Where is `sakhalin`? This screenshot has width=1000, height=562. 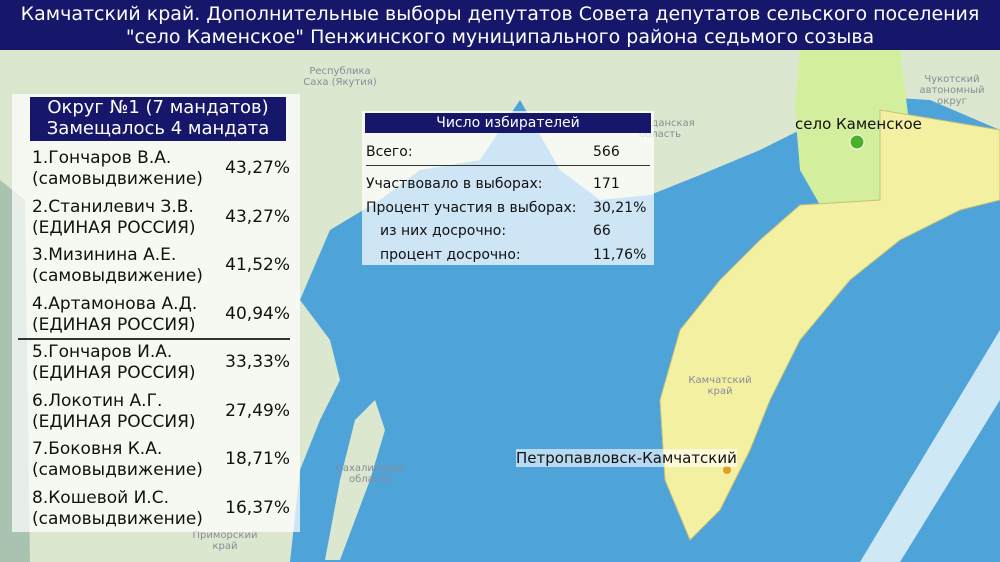 sakhalin is located at coordinates (355, 480).